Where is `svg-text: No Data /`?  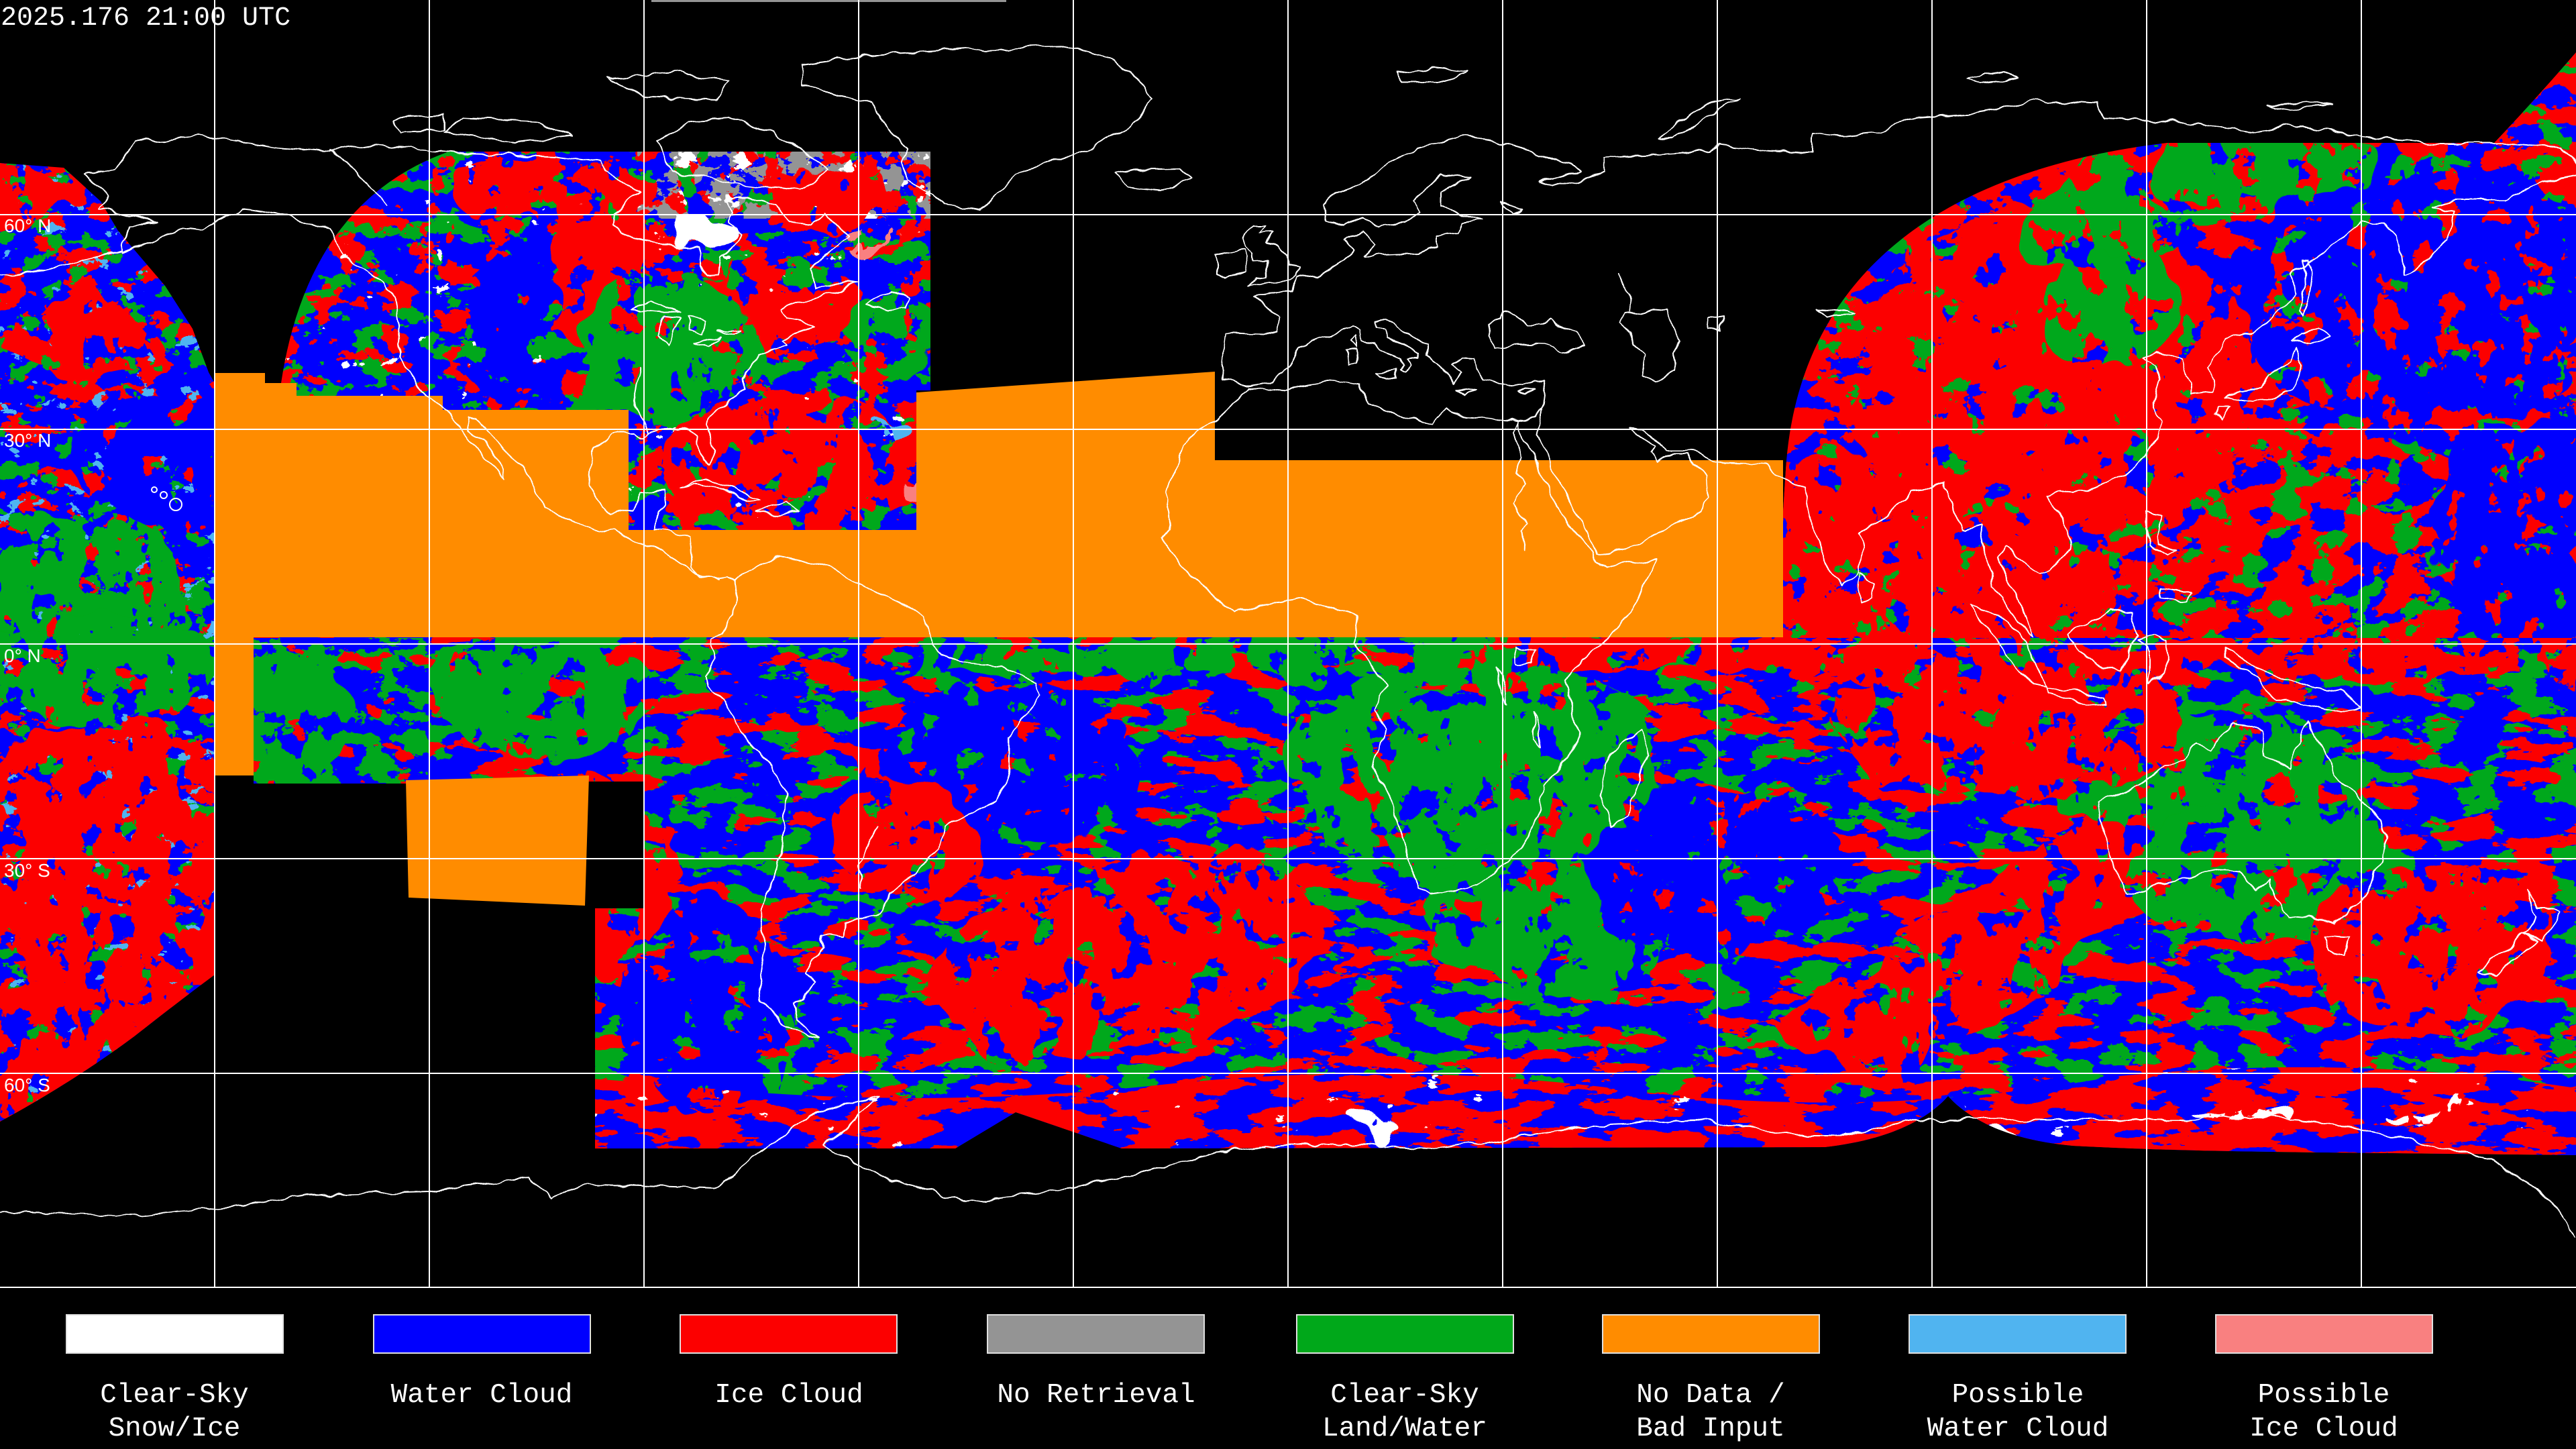
svg-text: No Data / is located at coordinates (1710, 1395).